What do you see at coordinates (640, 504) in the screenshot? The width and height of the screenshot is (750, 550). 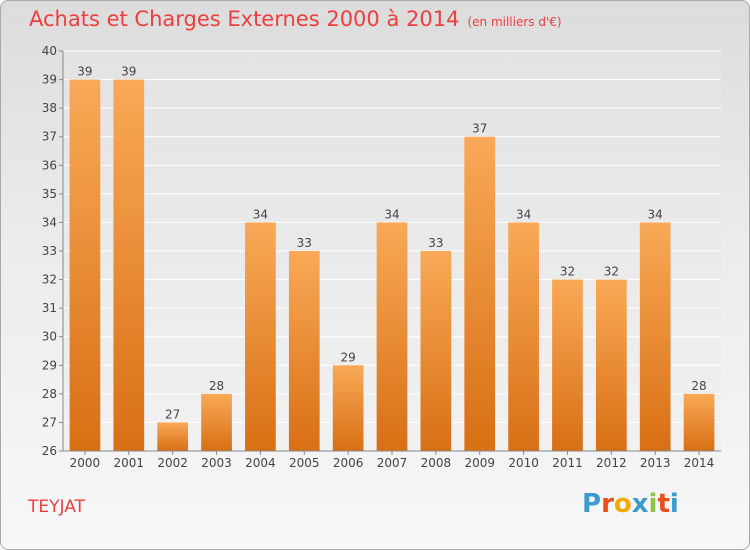 I see `logo-letter: x` at bounding box center [640, 504].